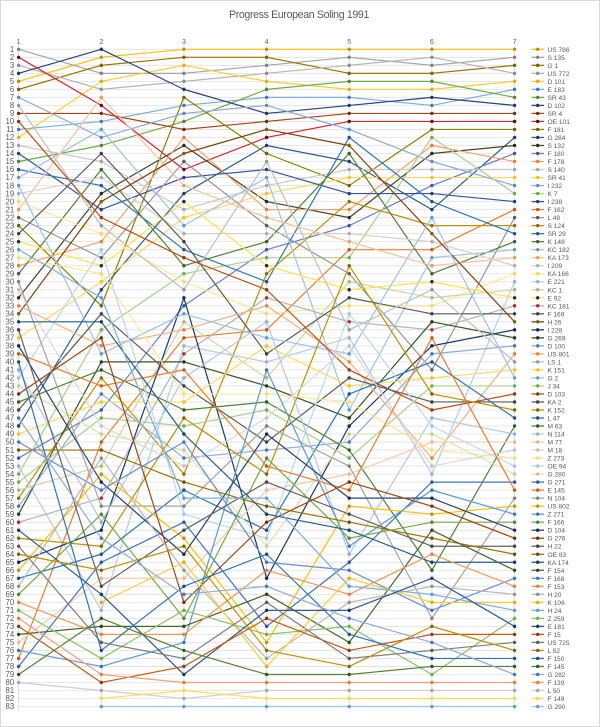 This screenshot has width=600, height=727. What do you see at coordinates (10, 161) in the screenshot?
I see `svg-text: 15` at bounding box center [10, 161].